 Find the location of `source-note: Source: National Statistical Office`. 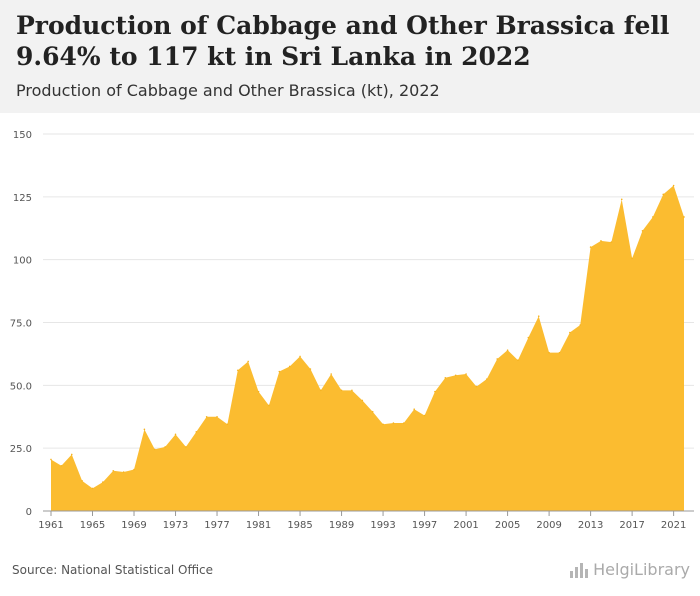

source-note: Source: National Statistical Office is located at coordinates (113, 570).